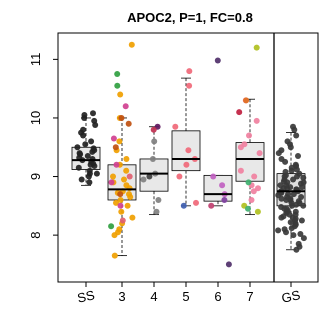 The height and width of the screenshot is (327, 328). What do you see at coordinates (35, 235) in the screenshot?
I see `y-tick-label-8: 8` at bounding box center [35, 235].